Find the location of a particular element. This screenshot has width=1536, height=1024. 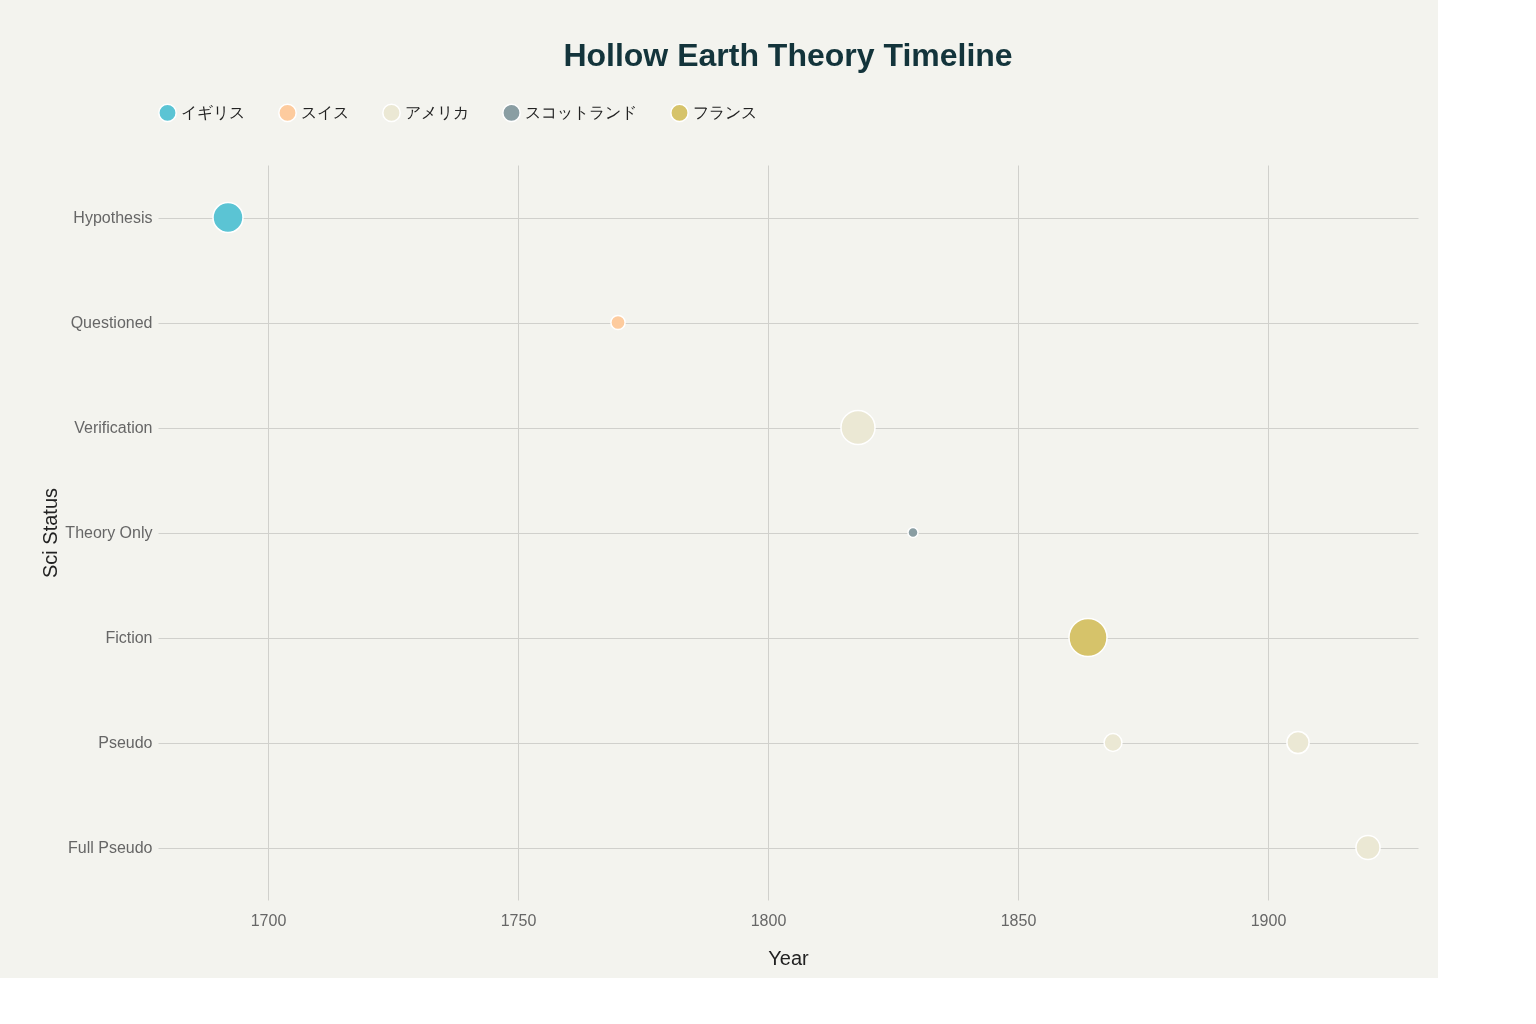

legend-label: スコットランド is located at coordinates (581, 112).